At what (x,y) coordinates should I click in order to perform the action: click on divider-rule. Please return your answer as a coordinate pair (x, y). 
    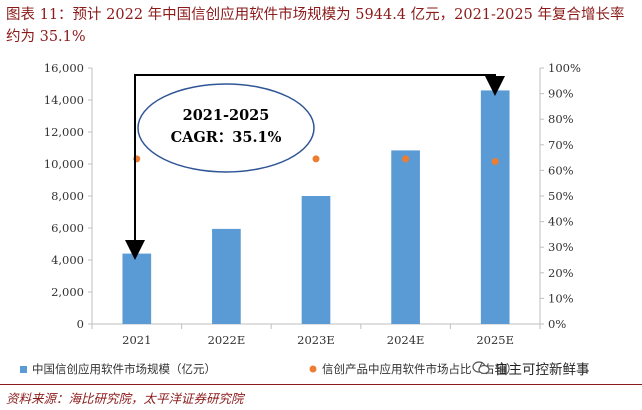
    Looking at the image, I should click on (321, 384).